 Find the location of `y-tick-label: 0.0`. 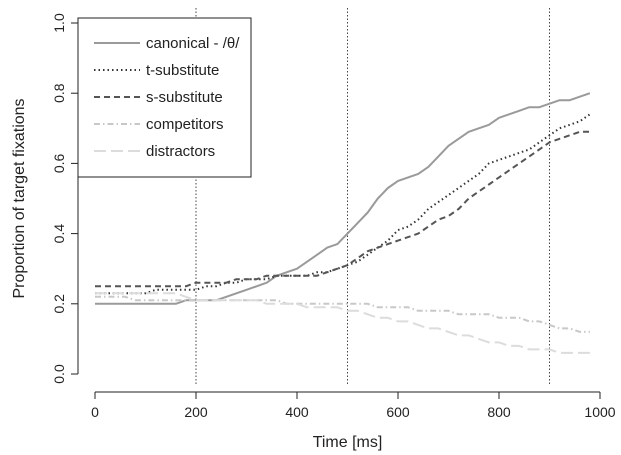

y-tick-label: 0.0 is located at coordinates (59, 374).